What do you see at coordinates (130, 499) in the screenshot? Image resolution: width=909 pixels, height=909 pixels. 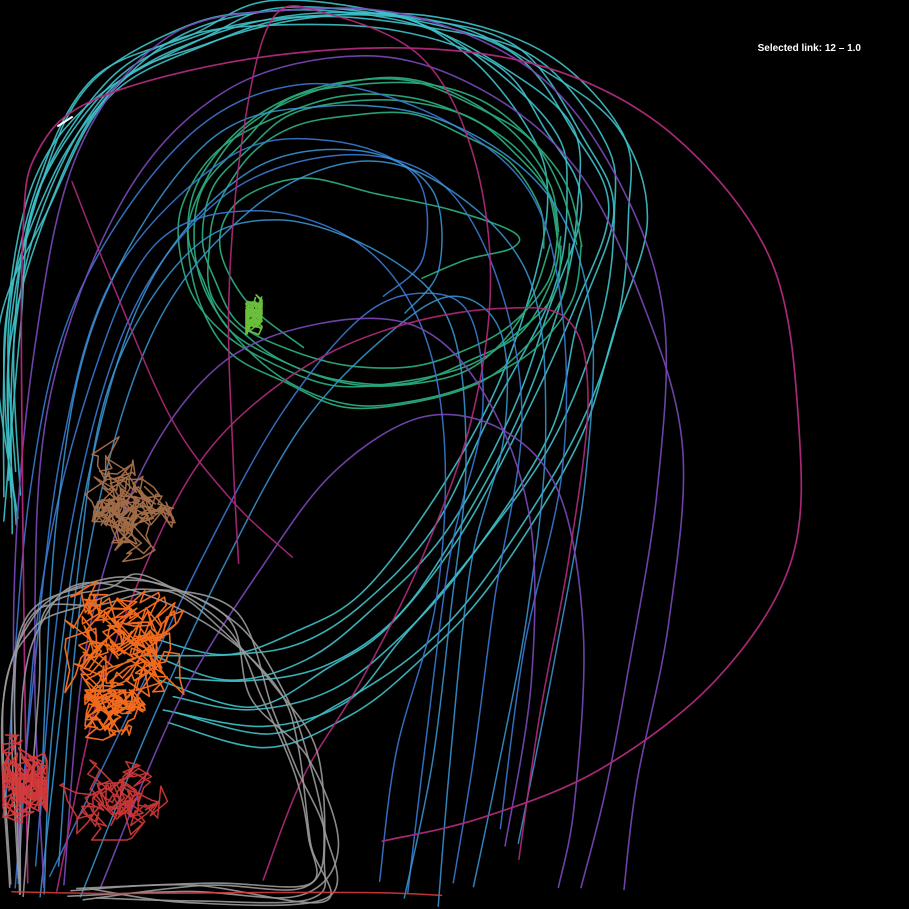 I see `brown-trajectory` at bounding box center [130, 499].